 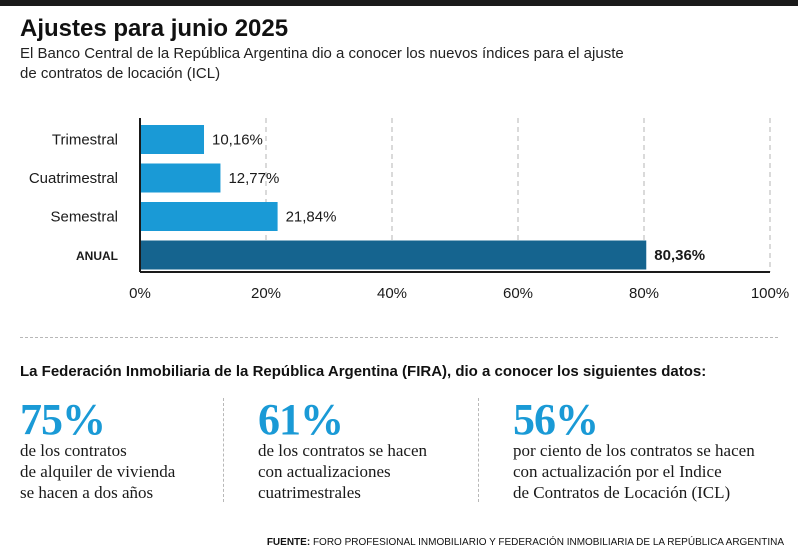 I want to click on chart-title: Ajustes para junio 2025, so click(x=154, y=28).